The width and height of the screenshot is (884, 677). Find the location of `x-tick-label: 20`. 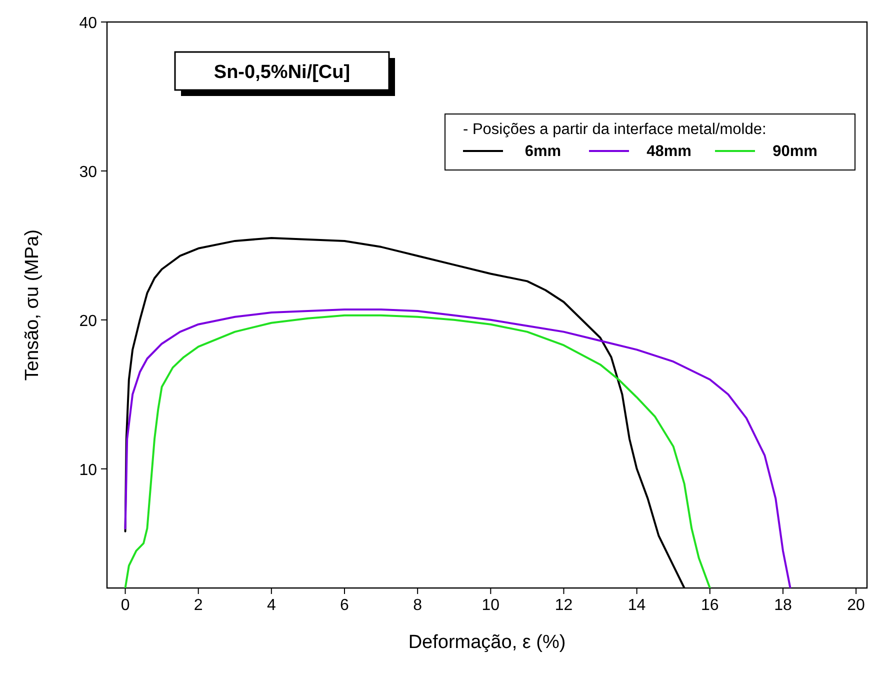

x-tick-label: 20 is located at coordinates (856, 605).